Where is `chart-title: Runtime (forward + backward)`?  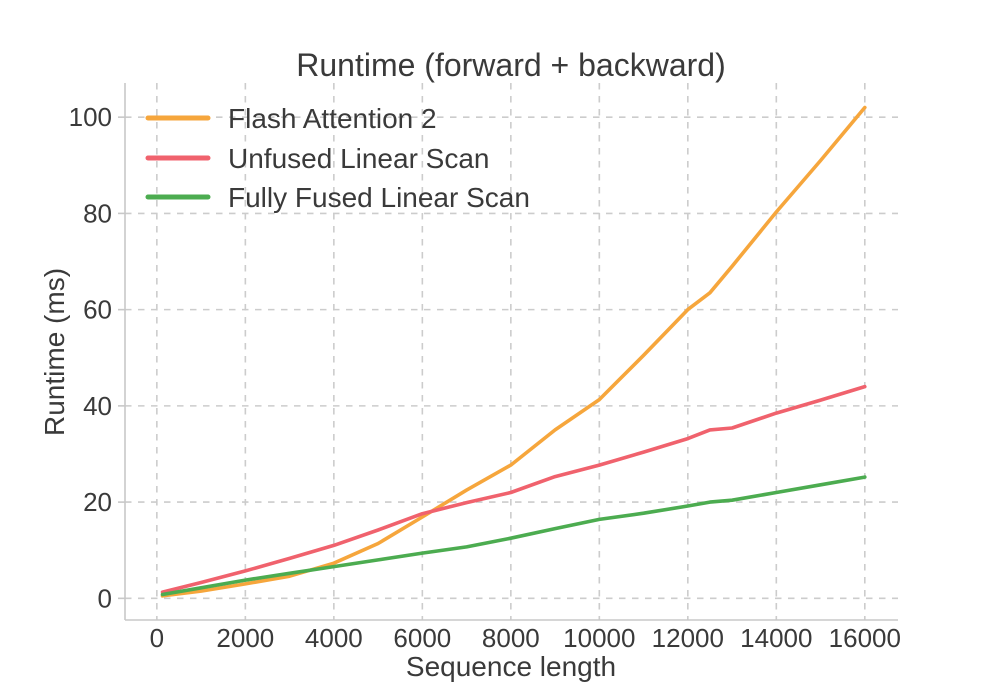 chart-title: Runtime (forward + backward) is located at coordinates (510, 65).